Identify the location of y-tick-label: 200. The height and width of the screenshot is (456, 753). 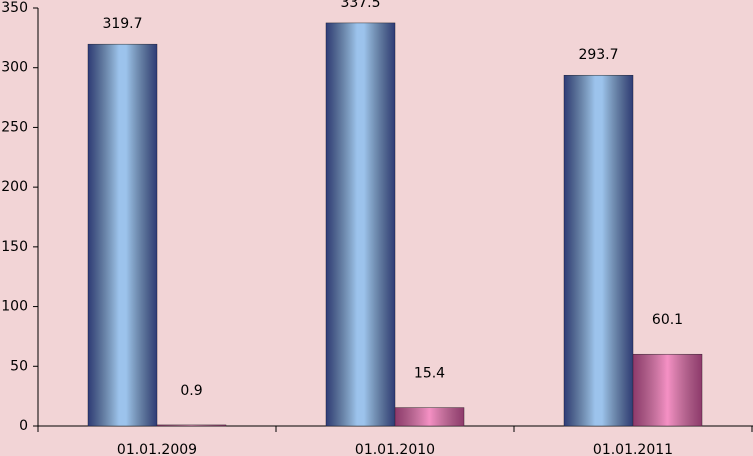
(14, 187).